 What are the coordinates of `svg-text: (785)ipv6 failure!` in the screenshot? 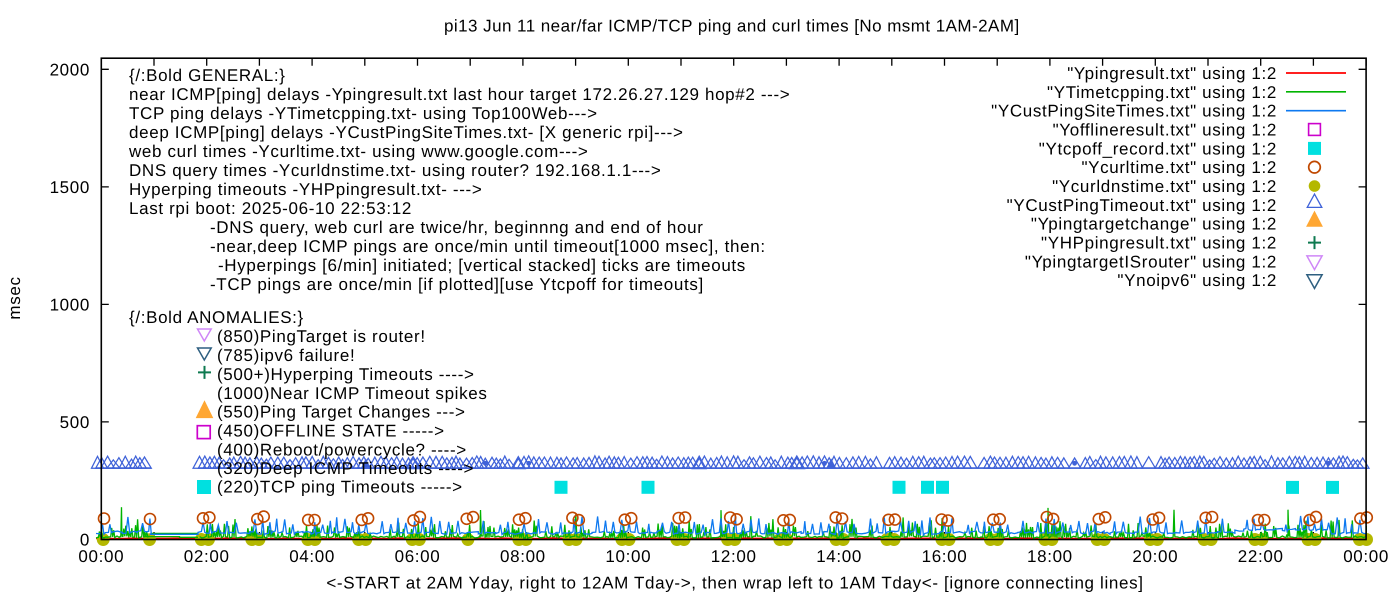 It's located at (286, 355).